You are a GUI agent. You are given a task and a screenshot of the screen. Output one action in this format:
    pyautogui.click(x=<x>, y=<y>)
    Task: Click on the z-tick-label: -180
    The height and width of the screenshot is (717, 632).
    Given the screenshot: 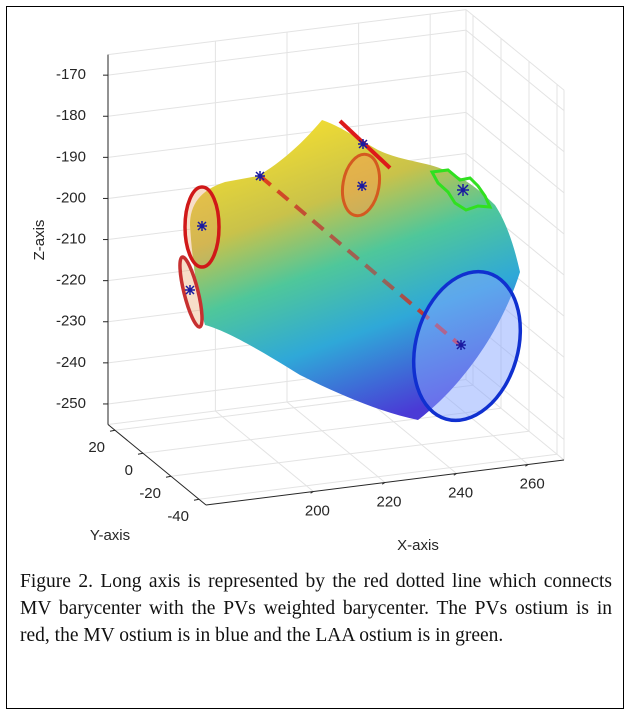 What is the action you would take?
    pyautogui.click(x=71, y=115)
    